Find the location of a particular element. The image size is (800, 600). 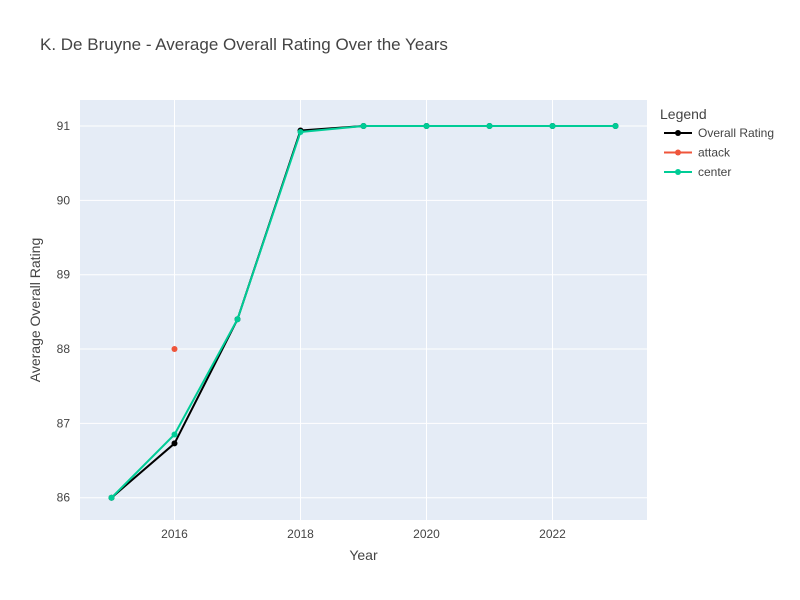

legend-item-overall-rating: Overall Rating is located at coordinates (719, 133).